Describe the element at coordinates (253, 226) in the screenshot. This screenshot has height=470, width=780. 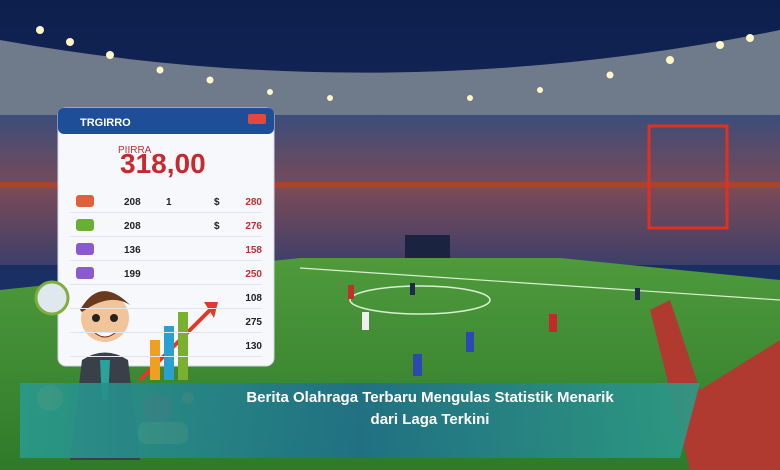
I see `row-cell: 276` at that location.